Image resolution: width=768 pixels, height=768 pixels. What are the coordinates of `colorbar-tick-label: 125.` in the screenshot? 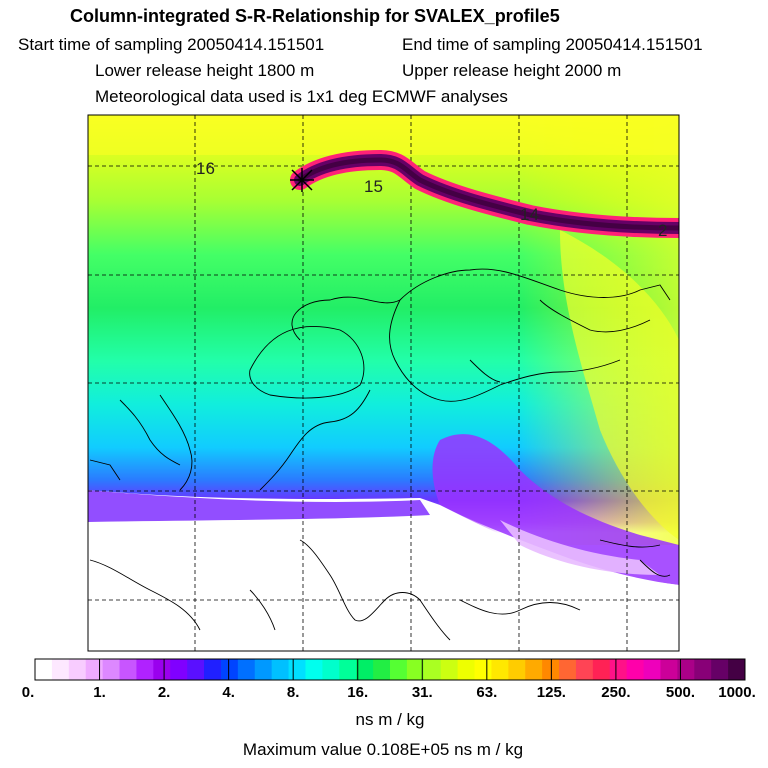 It's located at (551, 692).